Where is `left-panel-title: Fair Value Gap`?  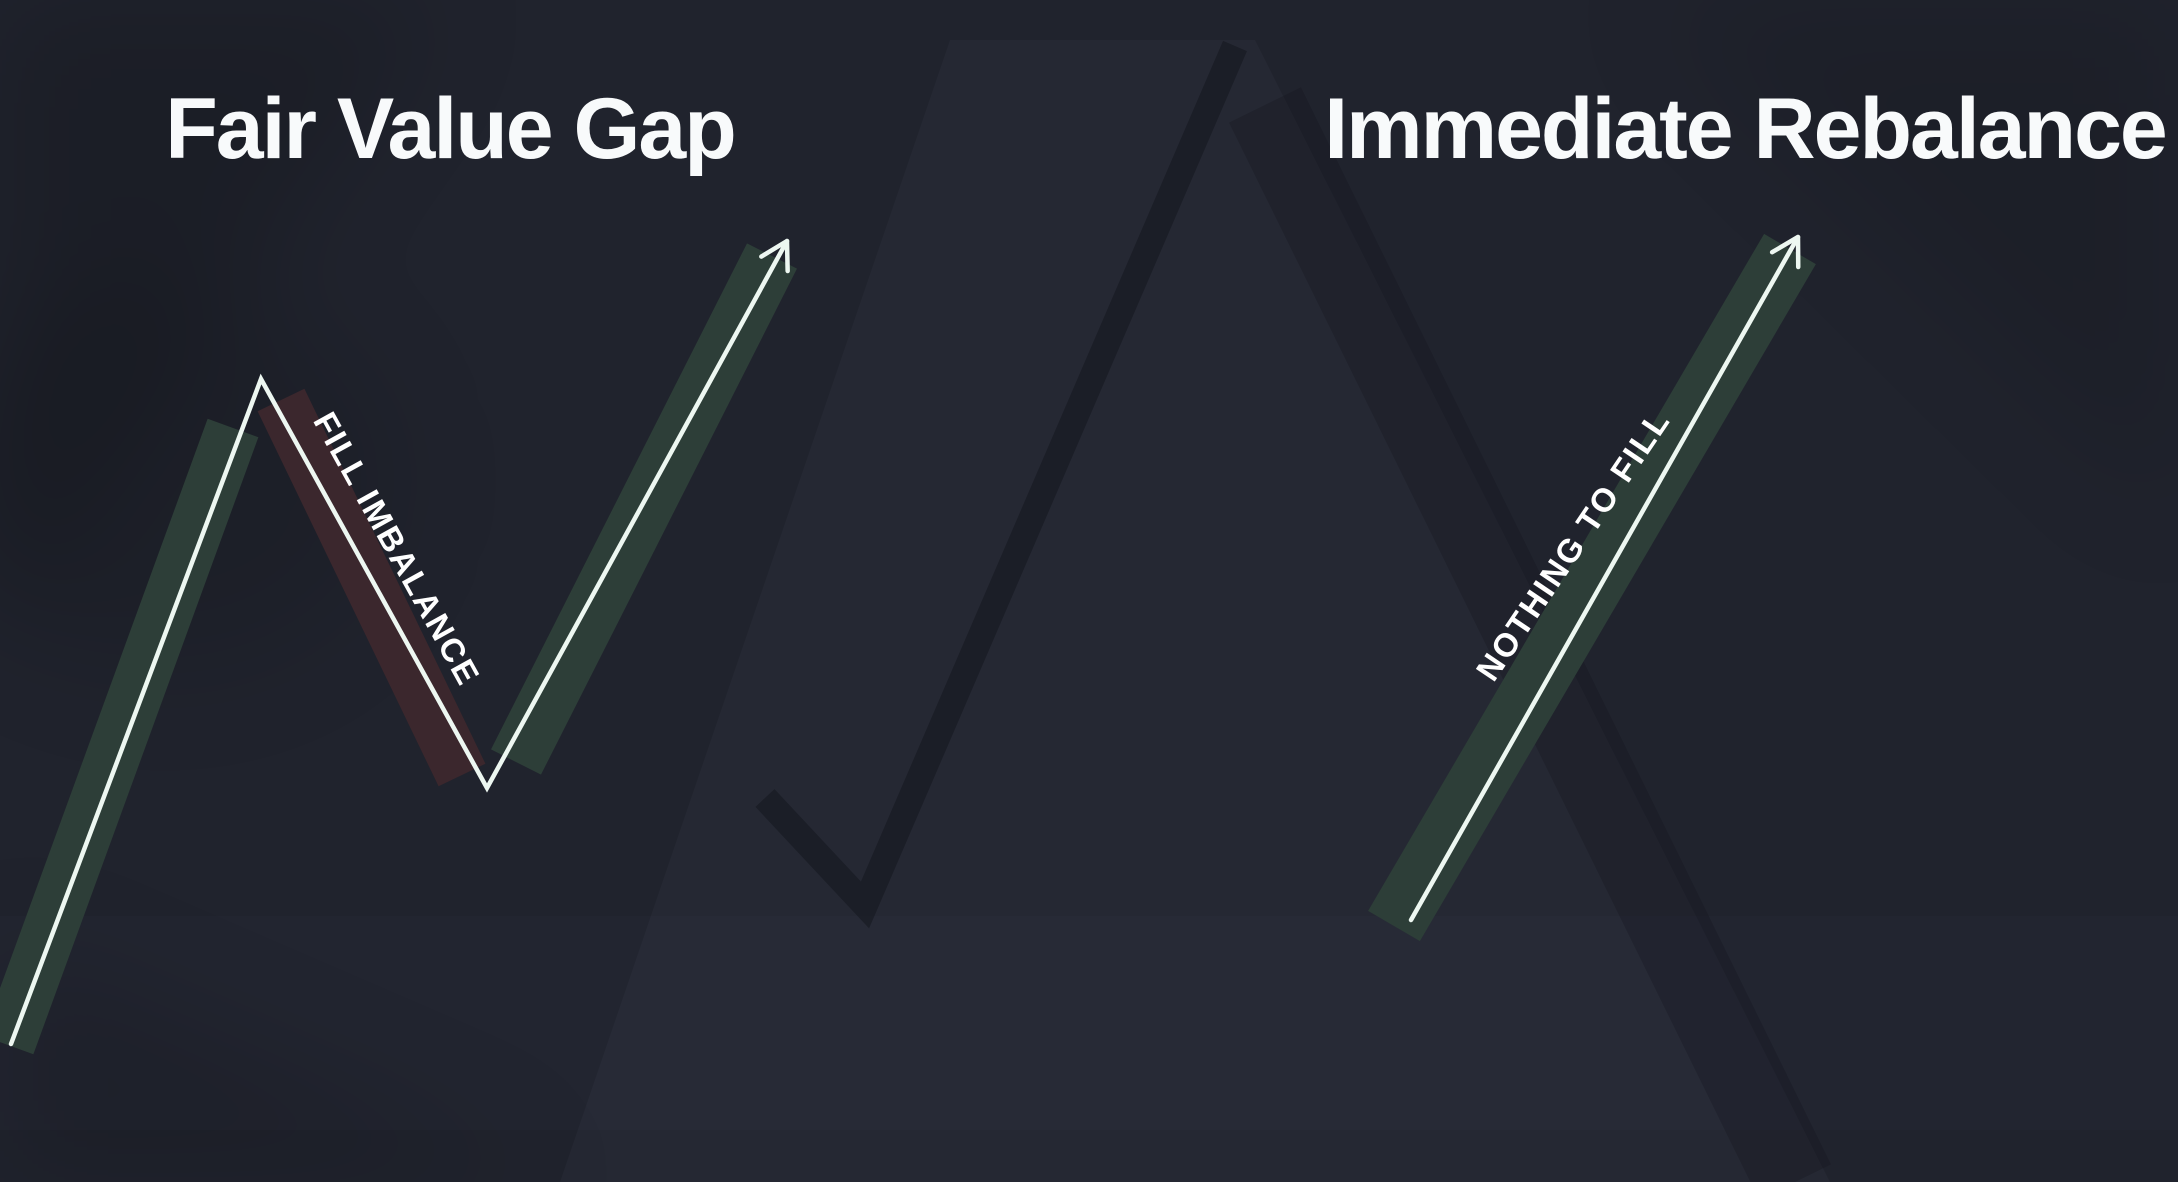 left-panel-title: Fair Value Gap is located at coordinates (449, 129).